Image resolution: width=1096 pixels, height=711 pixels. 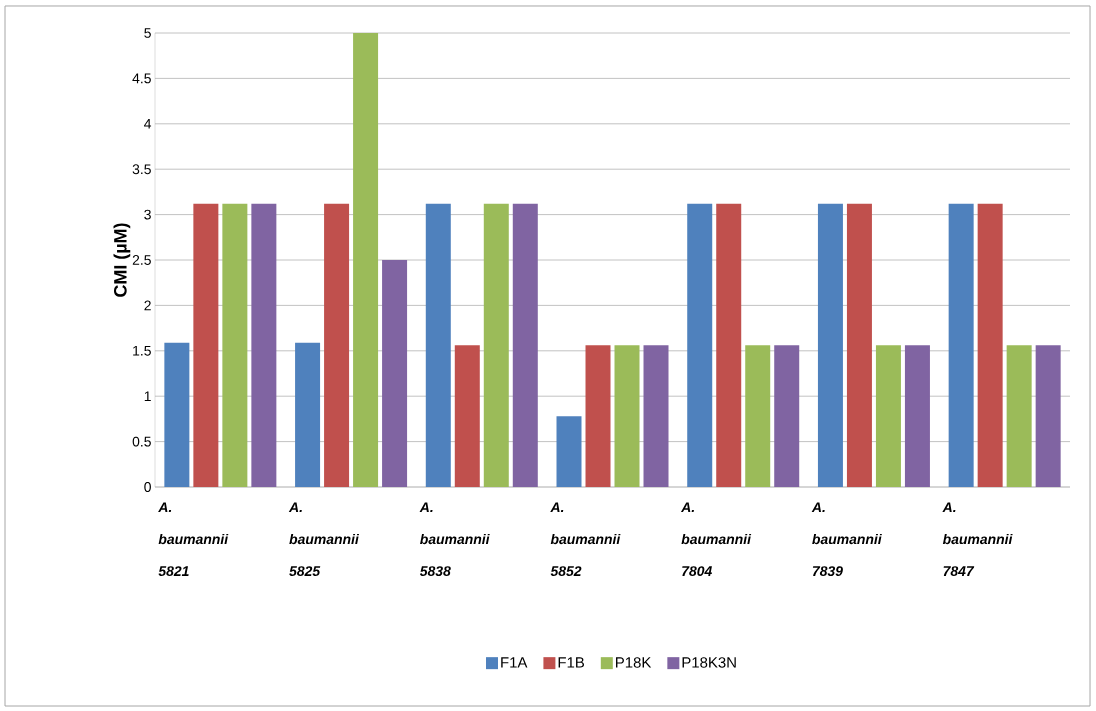 I want to click on category-label: A. baumannii 7847, so click(x=977, y=539).